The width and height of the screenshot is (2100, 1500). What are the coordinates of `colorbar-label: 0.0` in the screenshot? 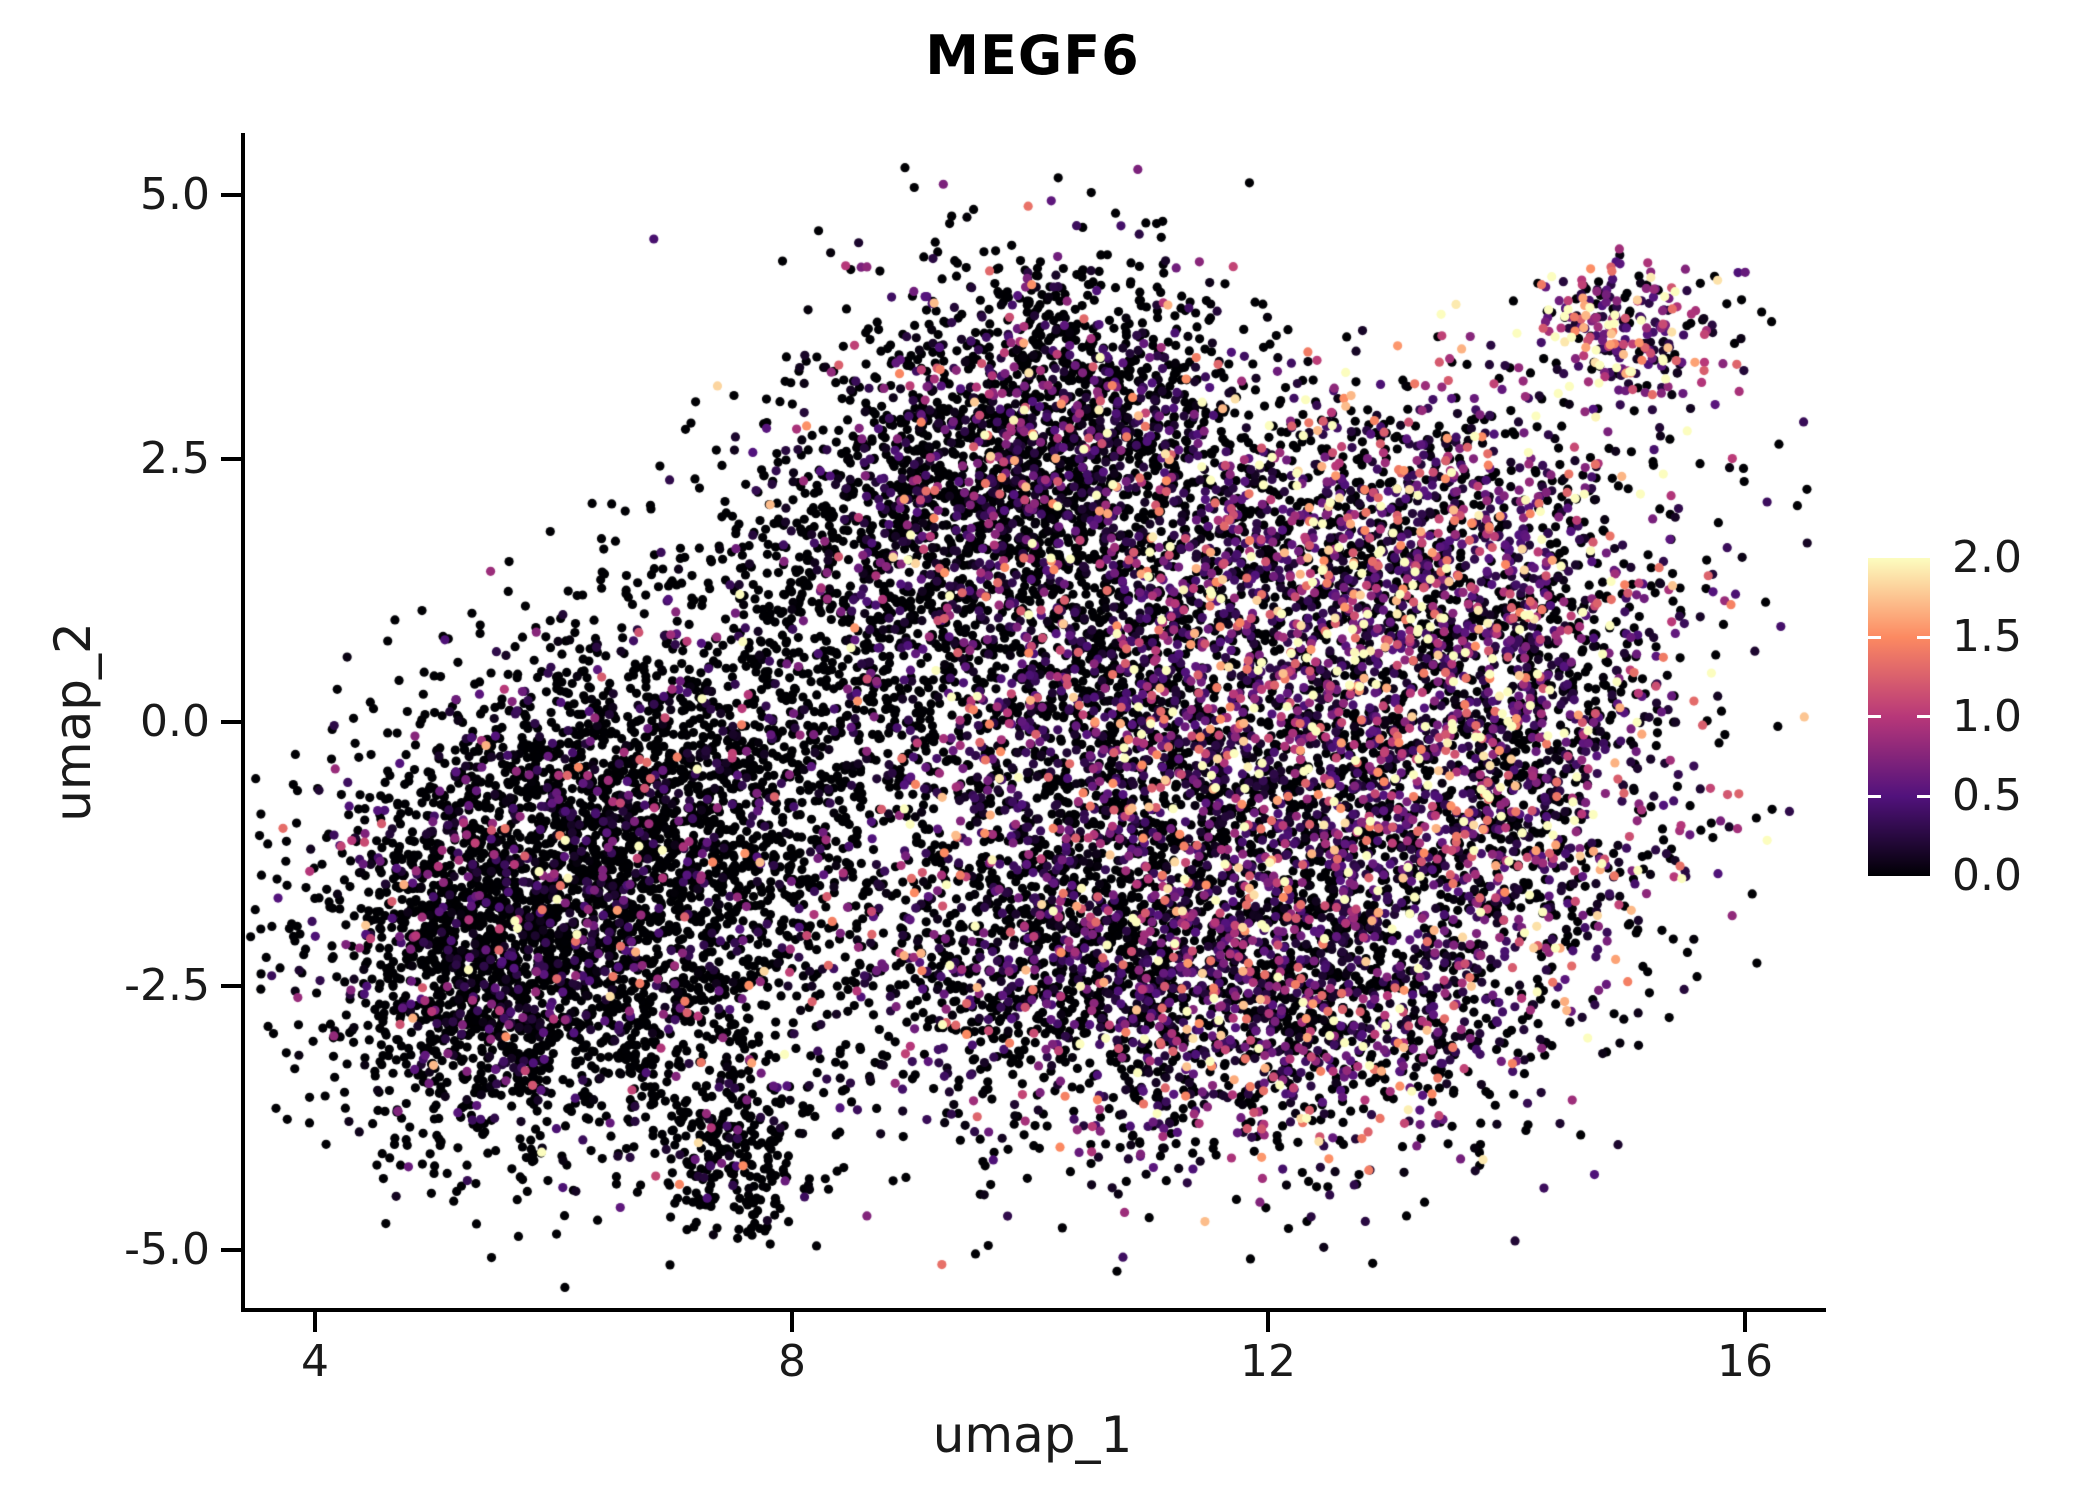 It's located at (1987, 875).